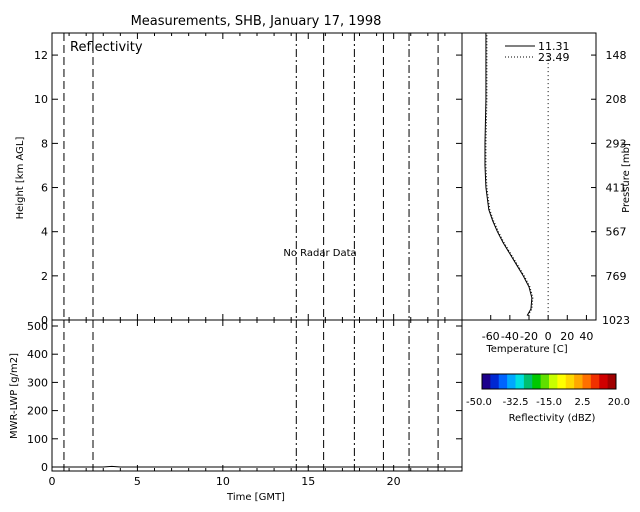  Describe the element at coordinates (44, 232) in the screenshot. I see `height-tick-label: 4` at that location.